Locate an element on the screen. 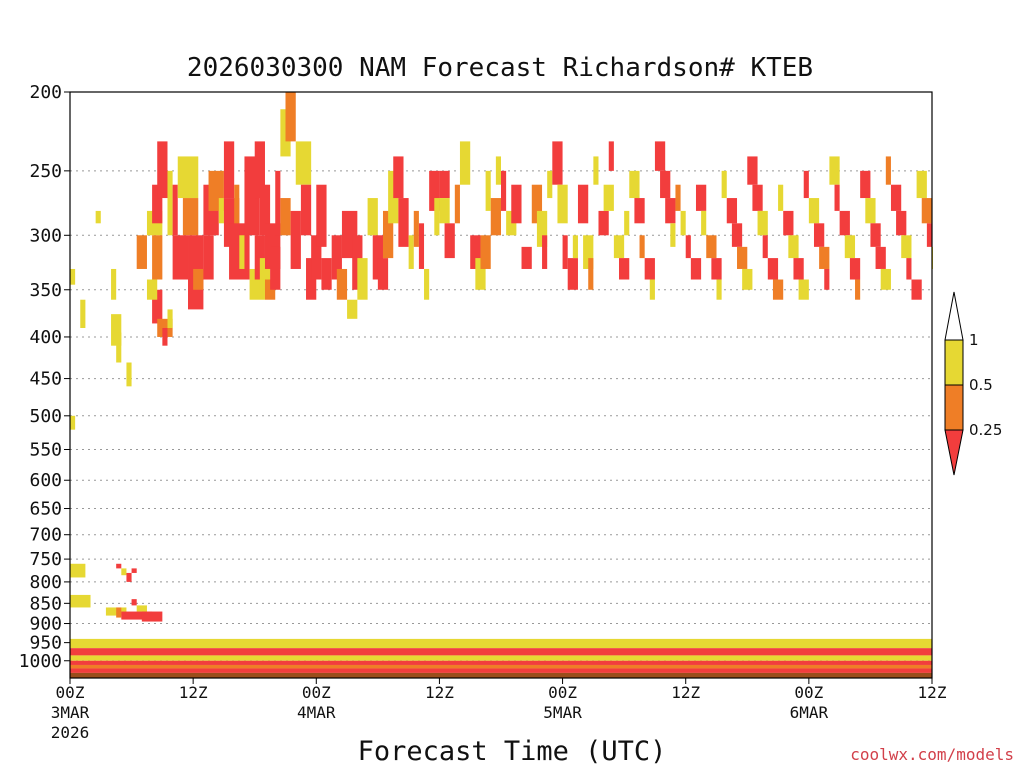  chart-title: 2026030300 NAM Forecast Richardson# KTEB is located at coordinates (500, 68).